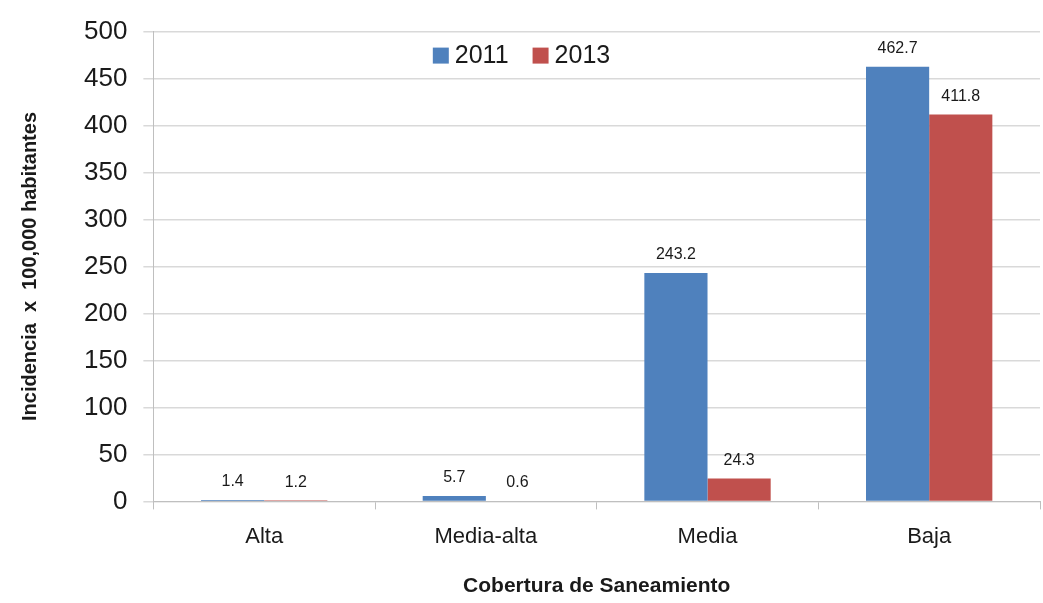  What do you see at coordinates (105, 358) in the screenshot?
I see `y-tick-label: 150` at bounding box center [105, 358].